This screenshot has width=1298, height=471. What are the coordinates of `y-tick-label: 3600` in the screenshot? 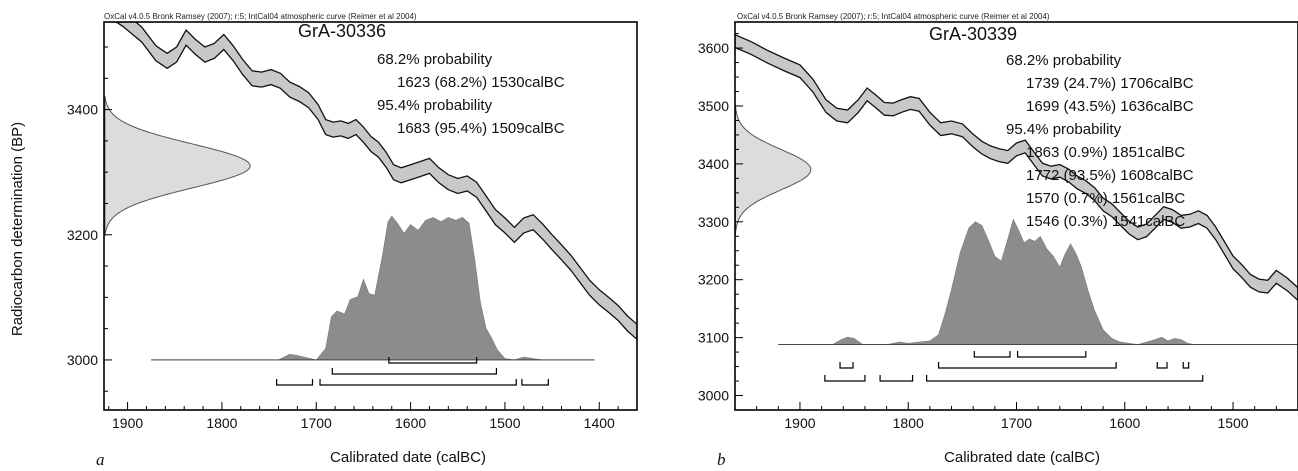 It's located at (713, 48).